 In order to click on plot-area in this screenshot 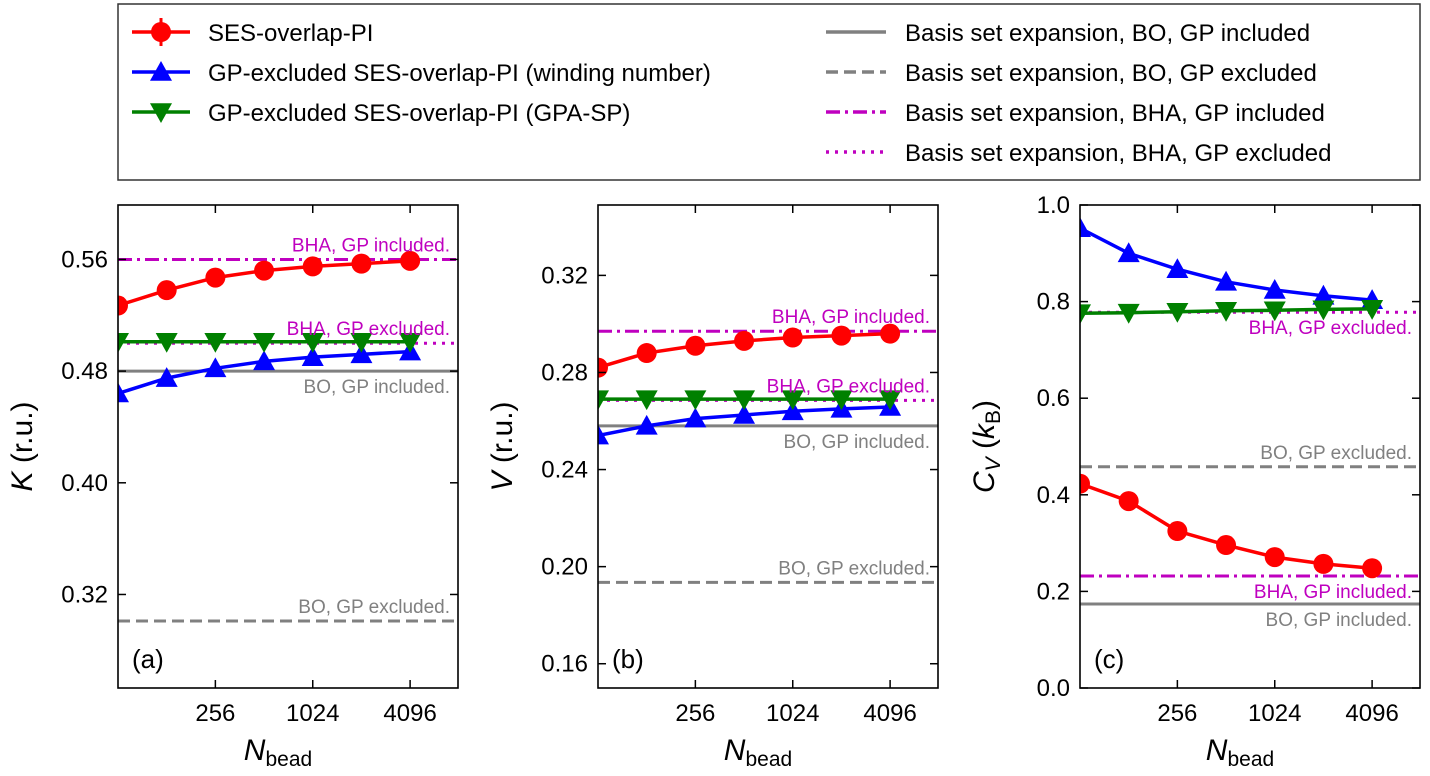, I will do `click(768, 453)`.